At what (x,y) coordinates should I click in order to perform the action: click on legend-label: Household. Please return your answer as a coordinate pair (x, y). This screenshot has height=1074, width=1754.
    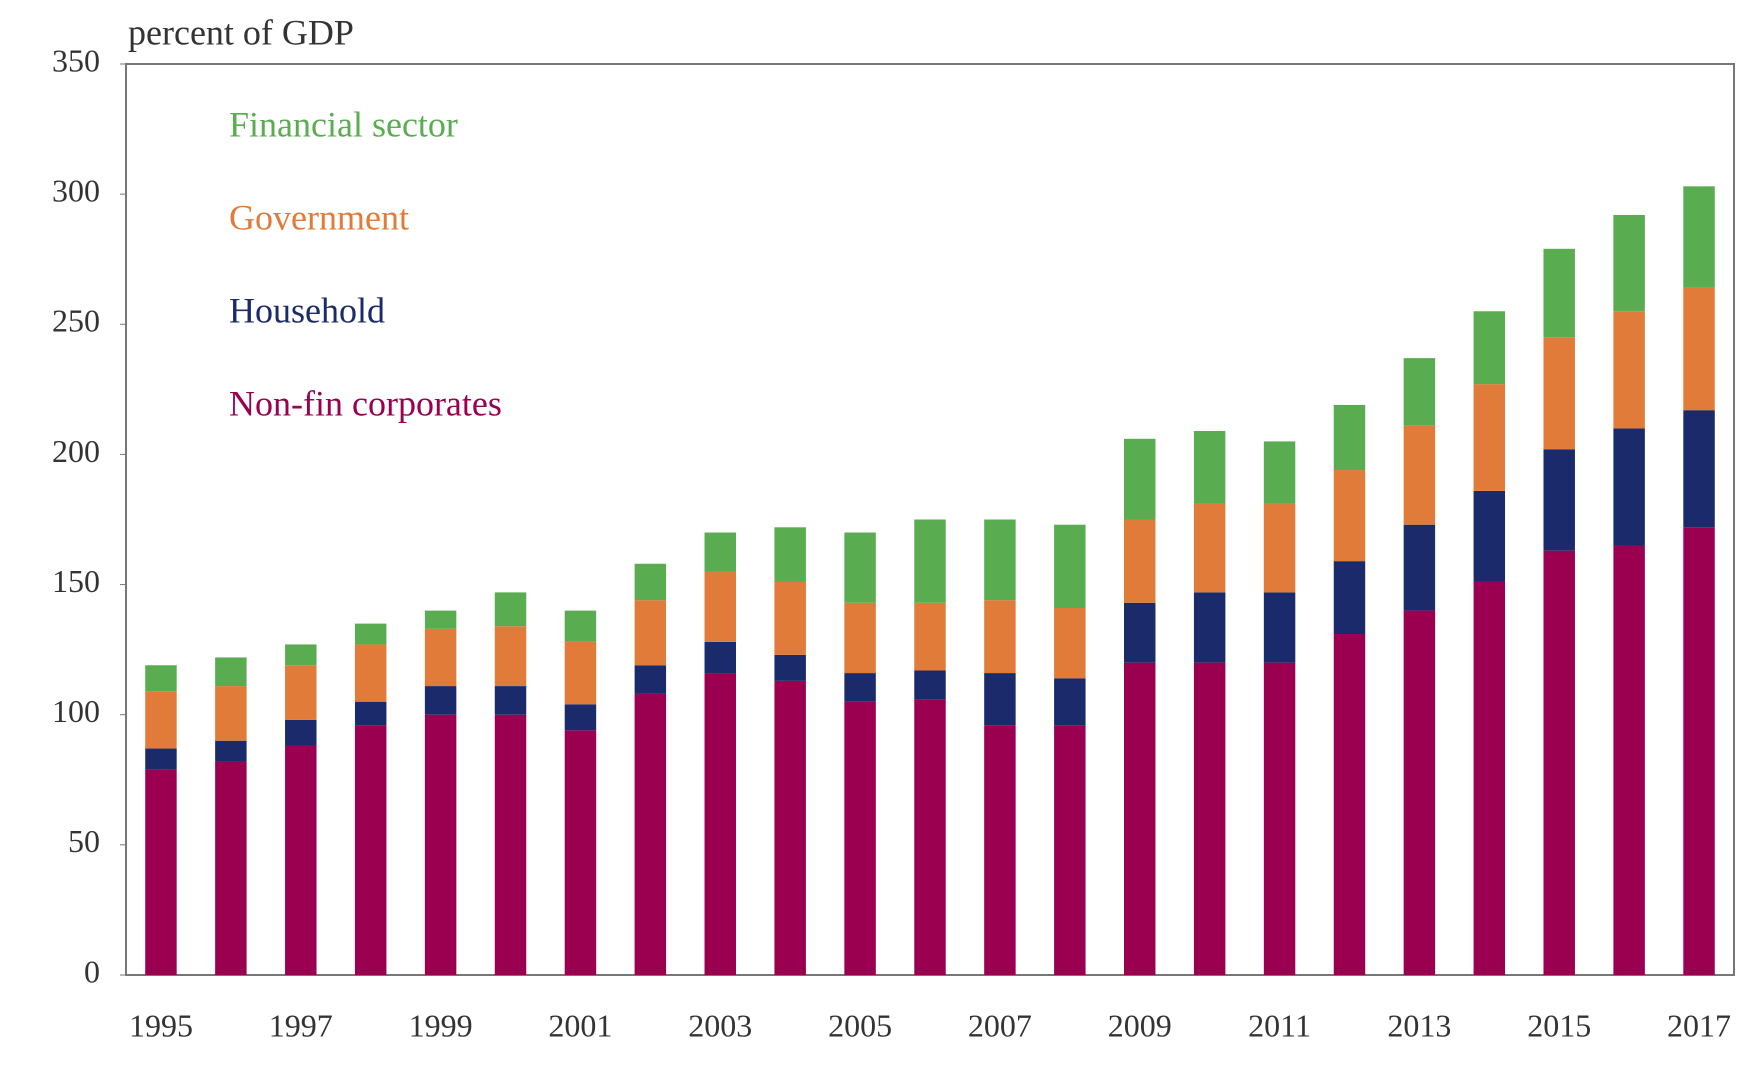
    Looking at the image, I should click on (307, 310).